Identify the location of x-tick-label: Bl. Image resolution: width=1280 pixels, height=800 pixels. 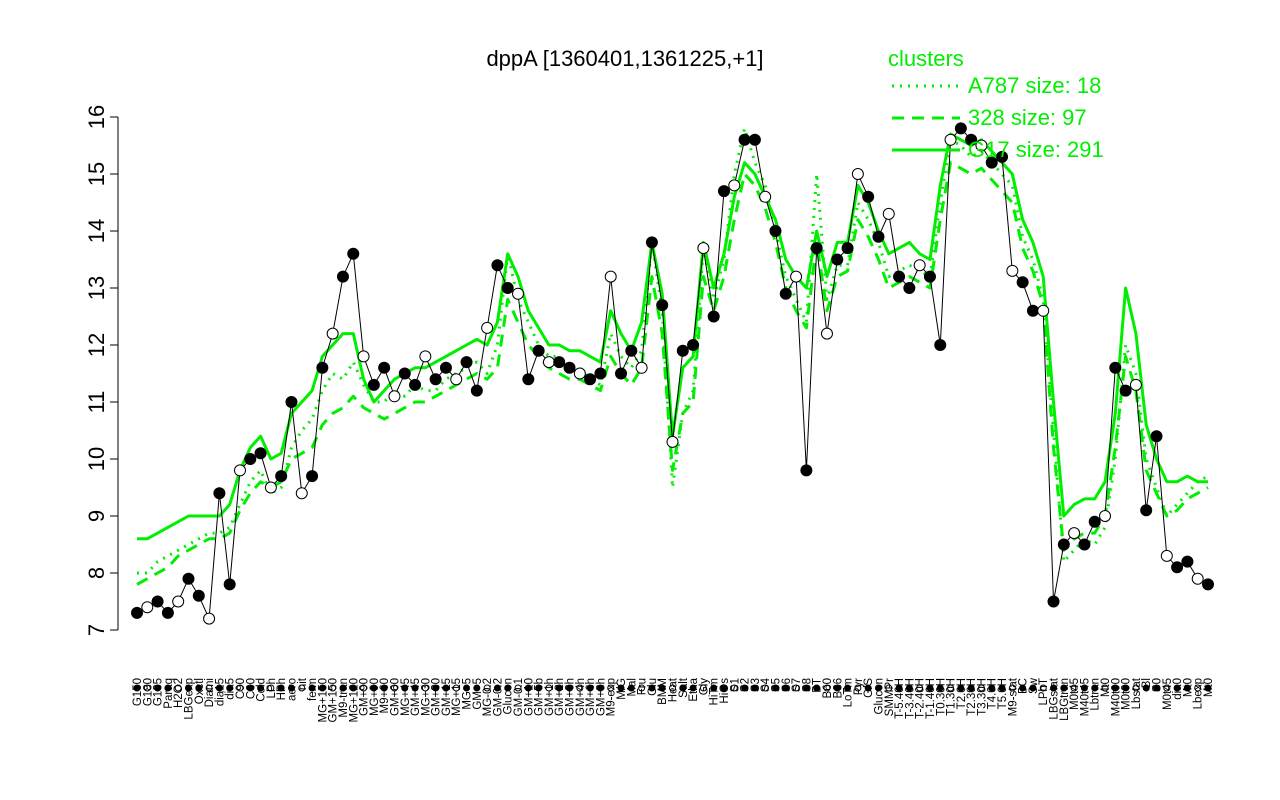
(1147, 683).